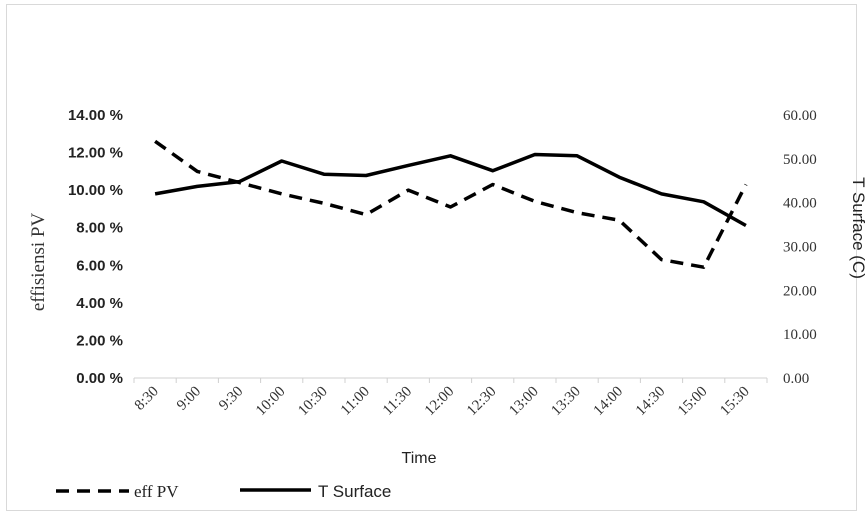 The image size is (865, 517). What do you see at coordinates (800, 160) in the screenshot?
I see `right-tick-label: 50.00` at bounding box center [800, 160].